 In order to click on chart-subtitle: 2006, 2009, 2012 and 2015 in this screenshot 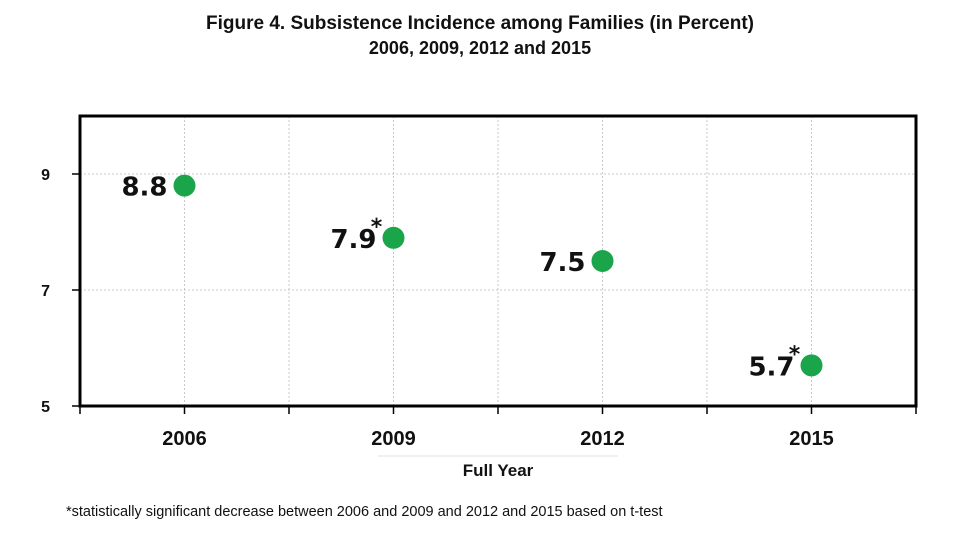, I will do `click(480, 48)`.